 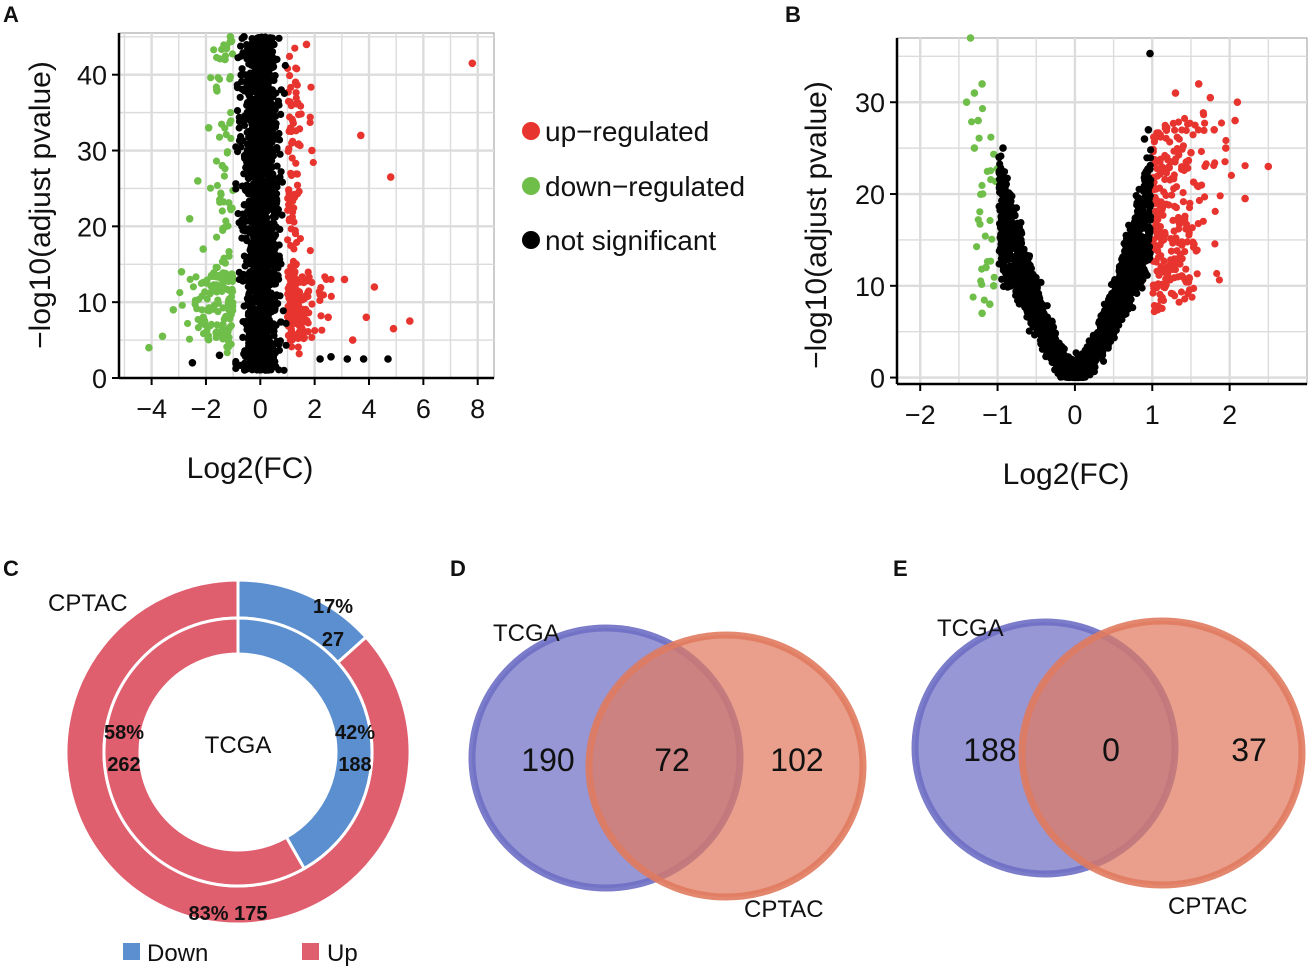 What do you see at coordinates (368, 409) in the screenshot?
I see `x-tick-label: 4` at bounding box center [368, 409].